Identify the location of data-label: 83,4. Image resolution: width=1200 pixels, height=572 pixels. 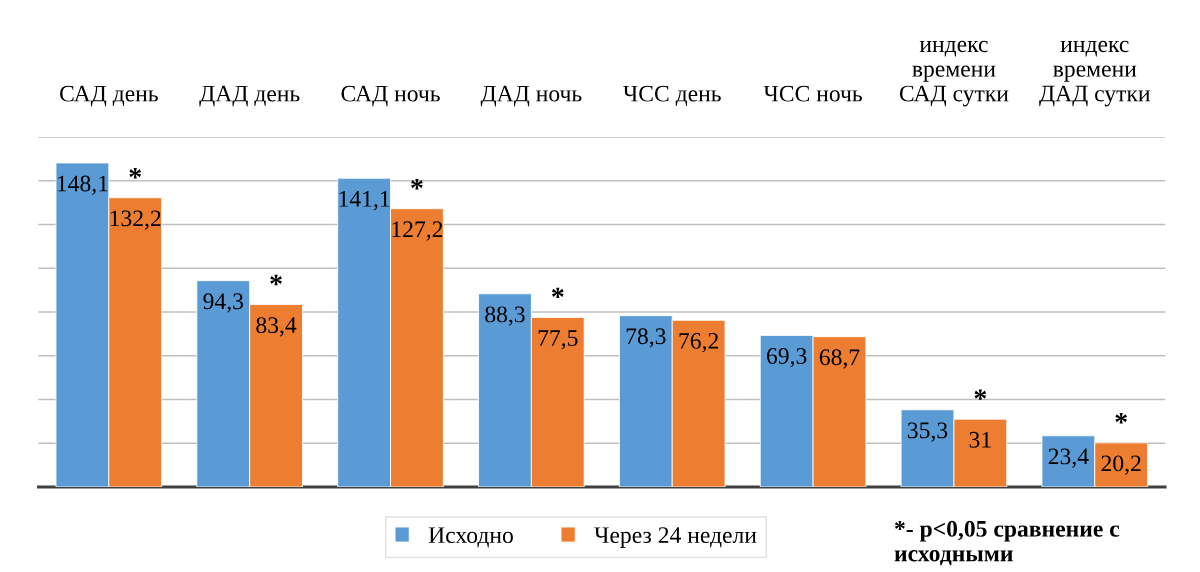
(276, 327).